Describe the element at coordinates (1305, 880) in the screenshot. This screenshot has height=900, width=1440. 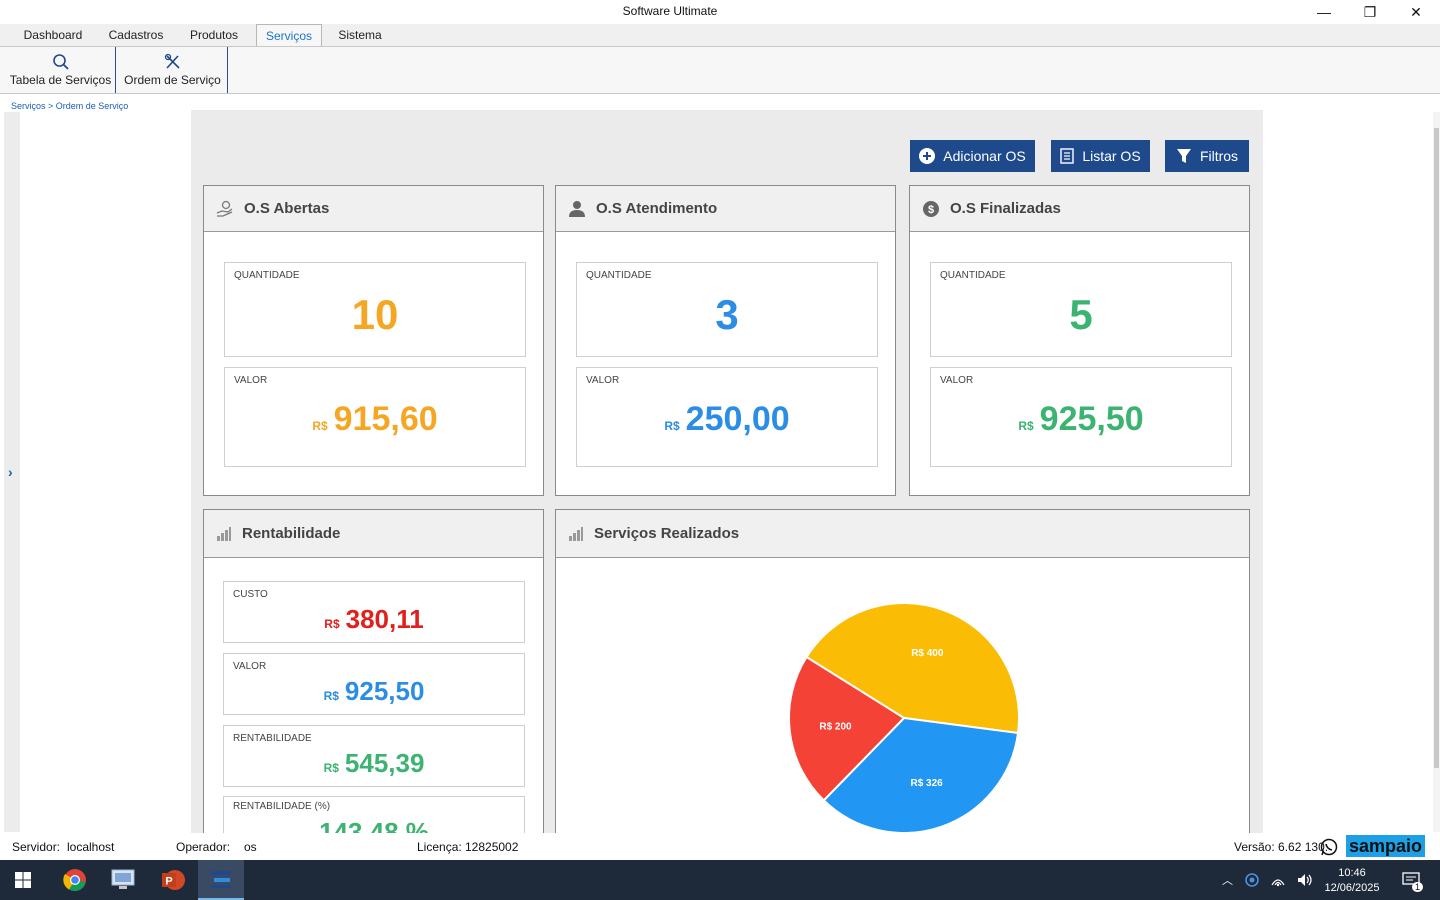
I see `volume-icon` at that location.